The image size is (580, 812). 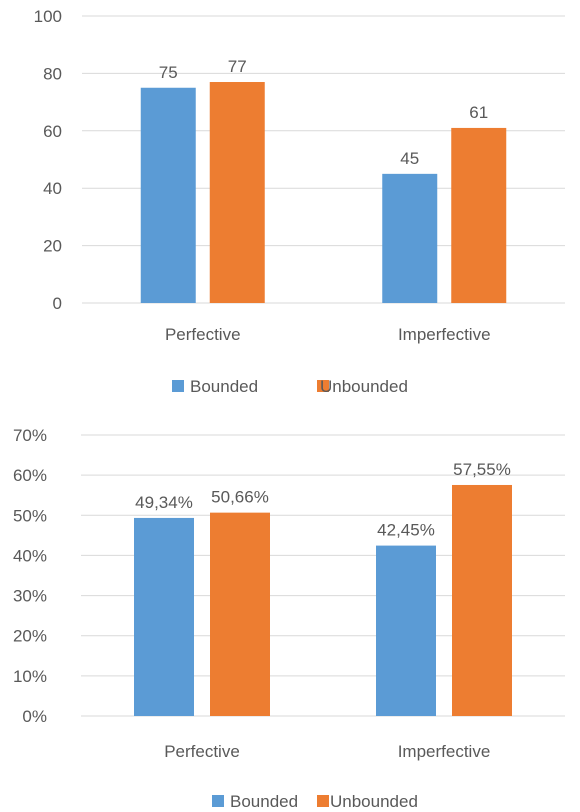 I want to click on y-tick-label: 60, so click(x=52, y=131).